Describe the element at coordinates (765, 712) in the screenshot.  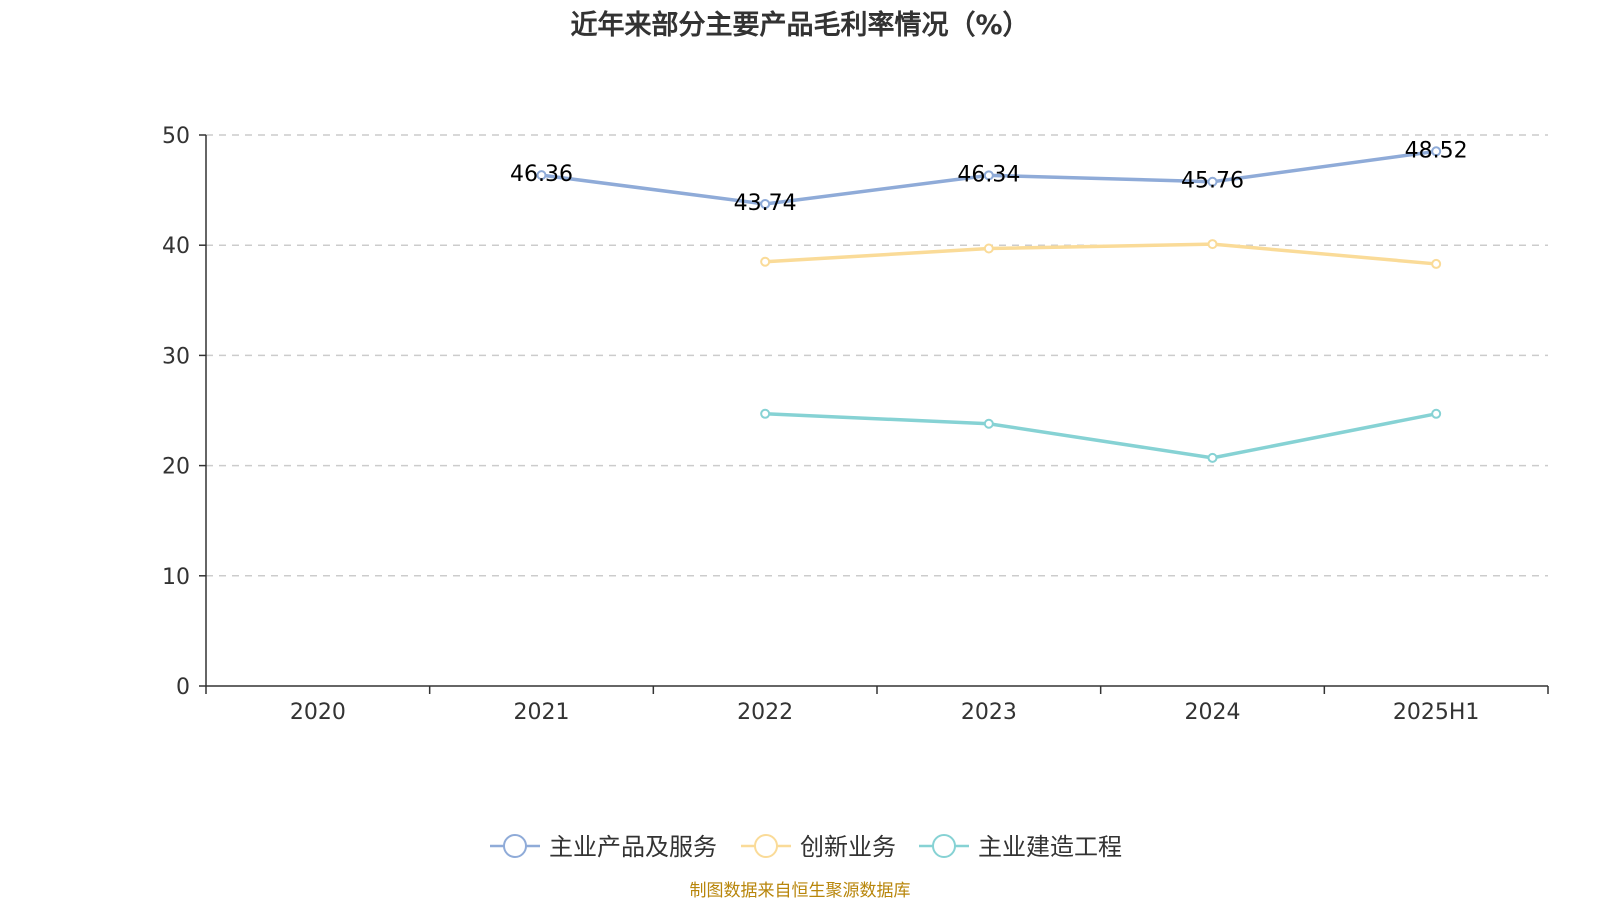
I see `x-tick-label: 2022` at that location.